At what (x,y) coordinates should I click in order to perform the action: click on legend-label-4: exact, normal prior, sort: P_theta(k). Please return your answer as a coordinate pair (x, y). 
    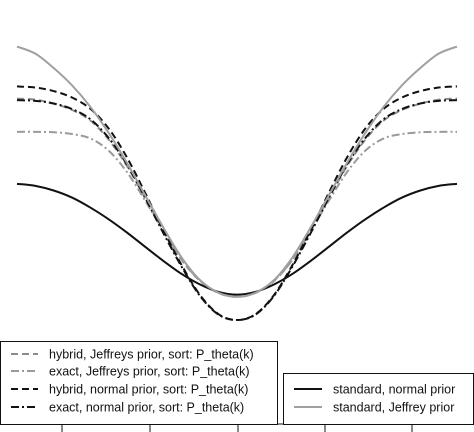
    Looking at the image, I should click on (146, 408).